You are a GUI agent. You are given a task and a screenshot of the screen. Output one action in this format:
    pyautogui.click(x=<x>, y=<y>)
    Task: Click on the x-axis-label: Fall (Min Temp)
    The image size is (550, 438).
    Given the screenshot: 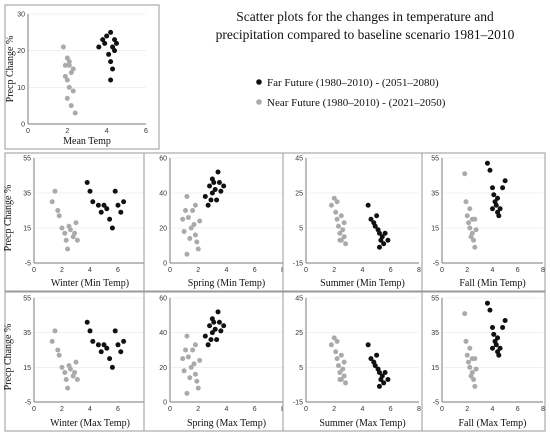 What is the action you would take?
    pyautogui.click(x=492, y=283)
    